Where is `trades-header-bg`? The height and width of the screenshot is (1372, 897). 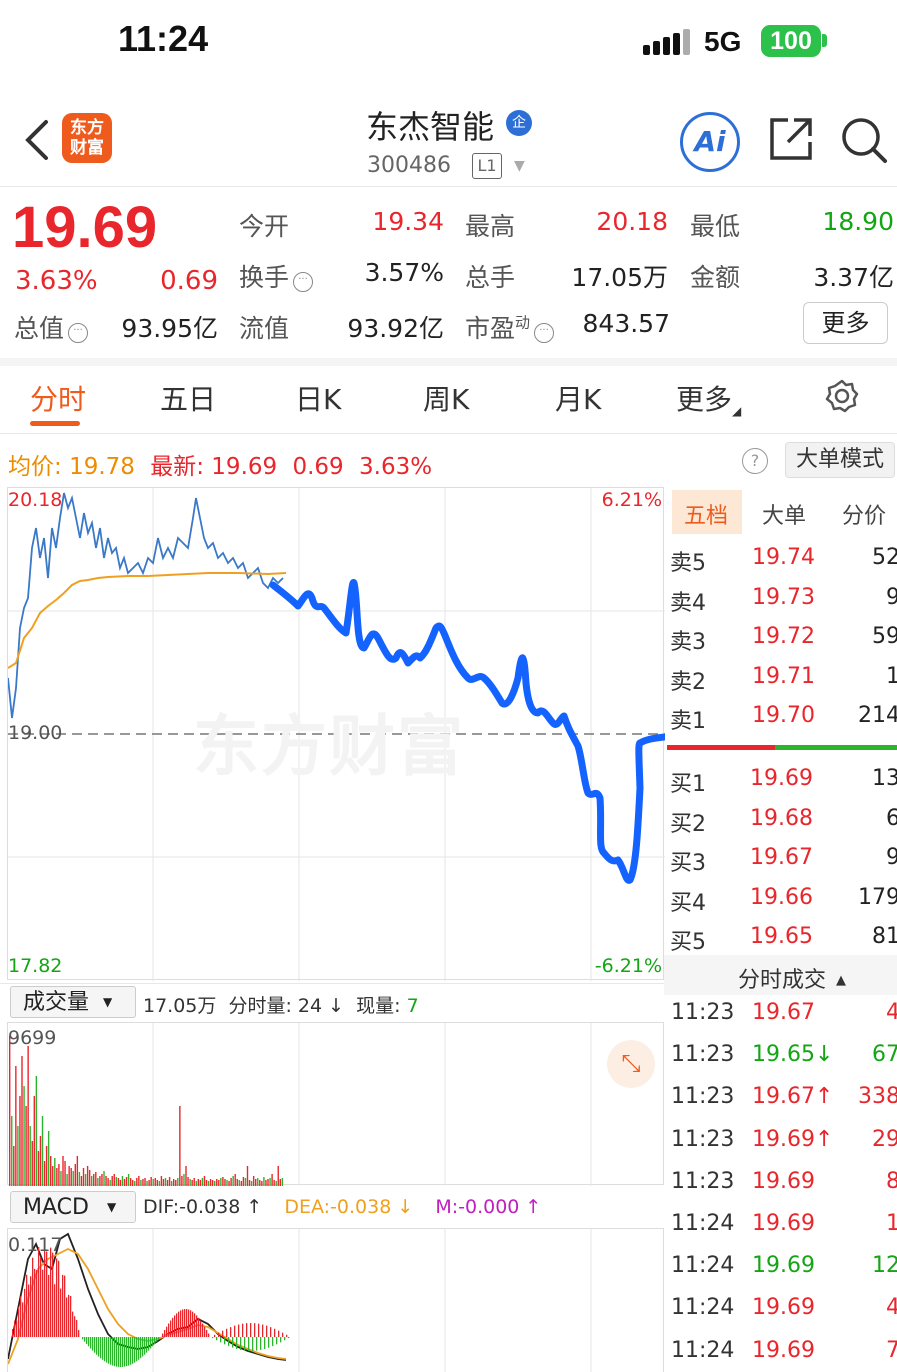
trades-header-bg is located at coordinates (780, 975).